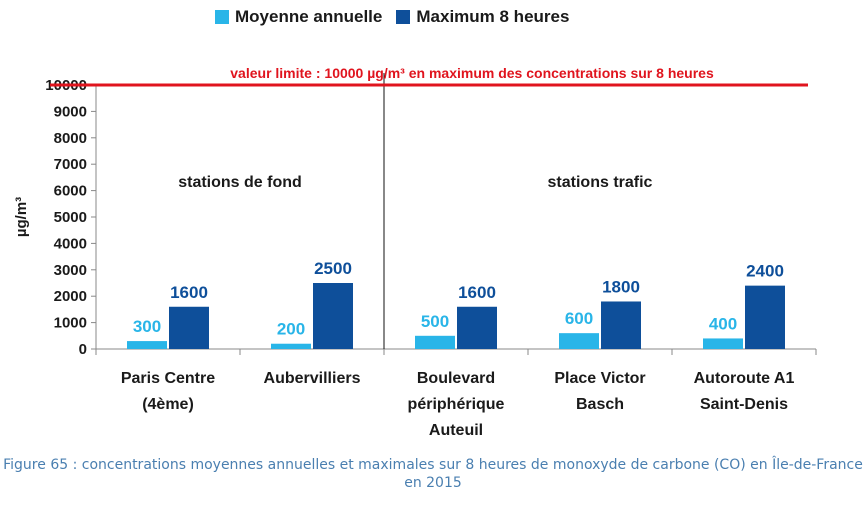  I want to click on x-category-label: Paris Centre (4ème), so click(168, 391).